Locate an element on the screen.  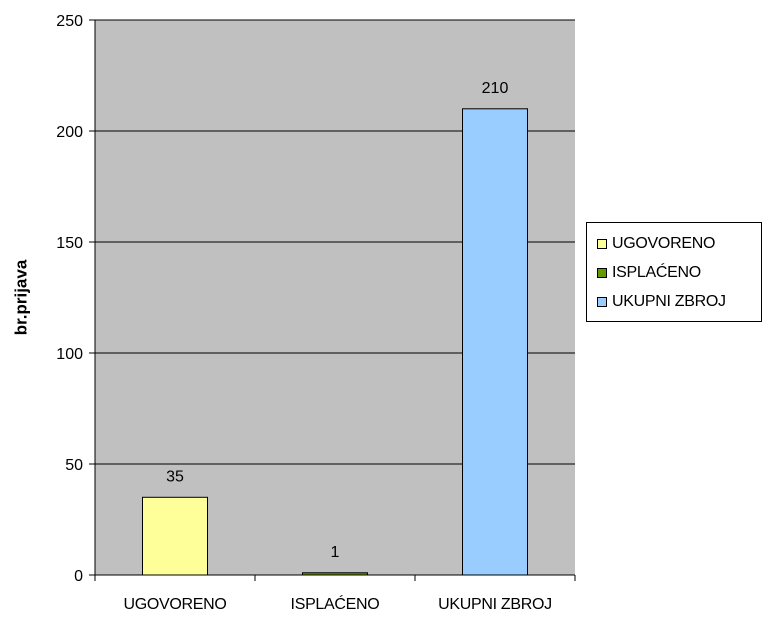
legend: UGOVORENO ISPLAĆENO UKUPNI ZBROJ is located at coordinates (674, 272).